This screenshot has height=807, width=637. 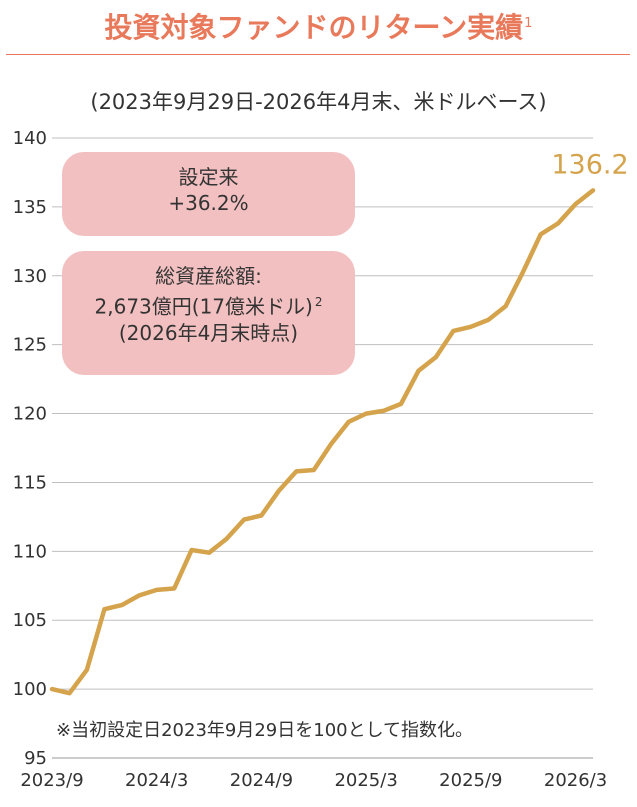 I want to click on total-assets-footnote: 2, so click(x=318, y=302).